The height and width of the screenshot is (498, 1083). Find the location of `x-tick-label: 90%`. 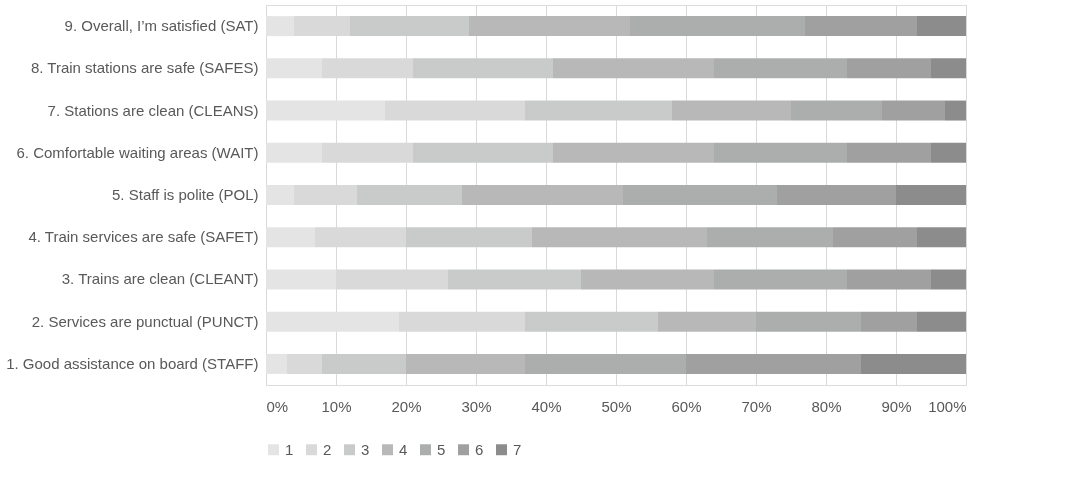

x-tick-label: 90% is located at coordinates (896, 406).